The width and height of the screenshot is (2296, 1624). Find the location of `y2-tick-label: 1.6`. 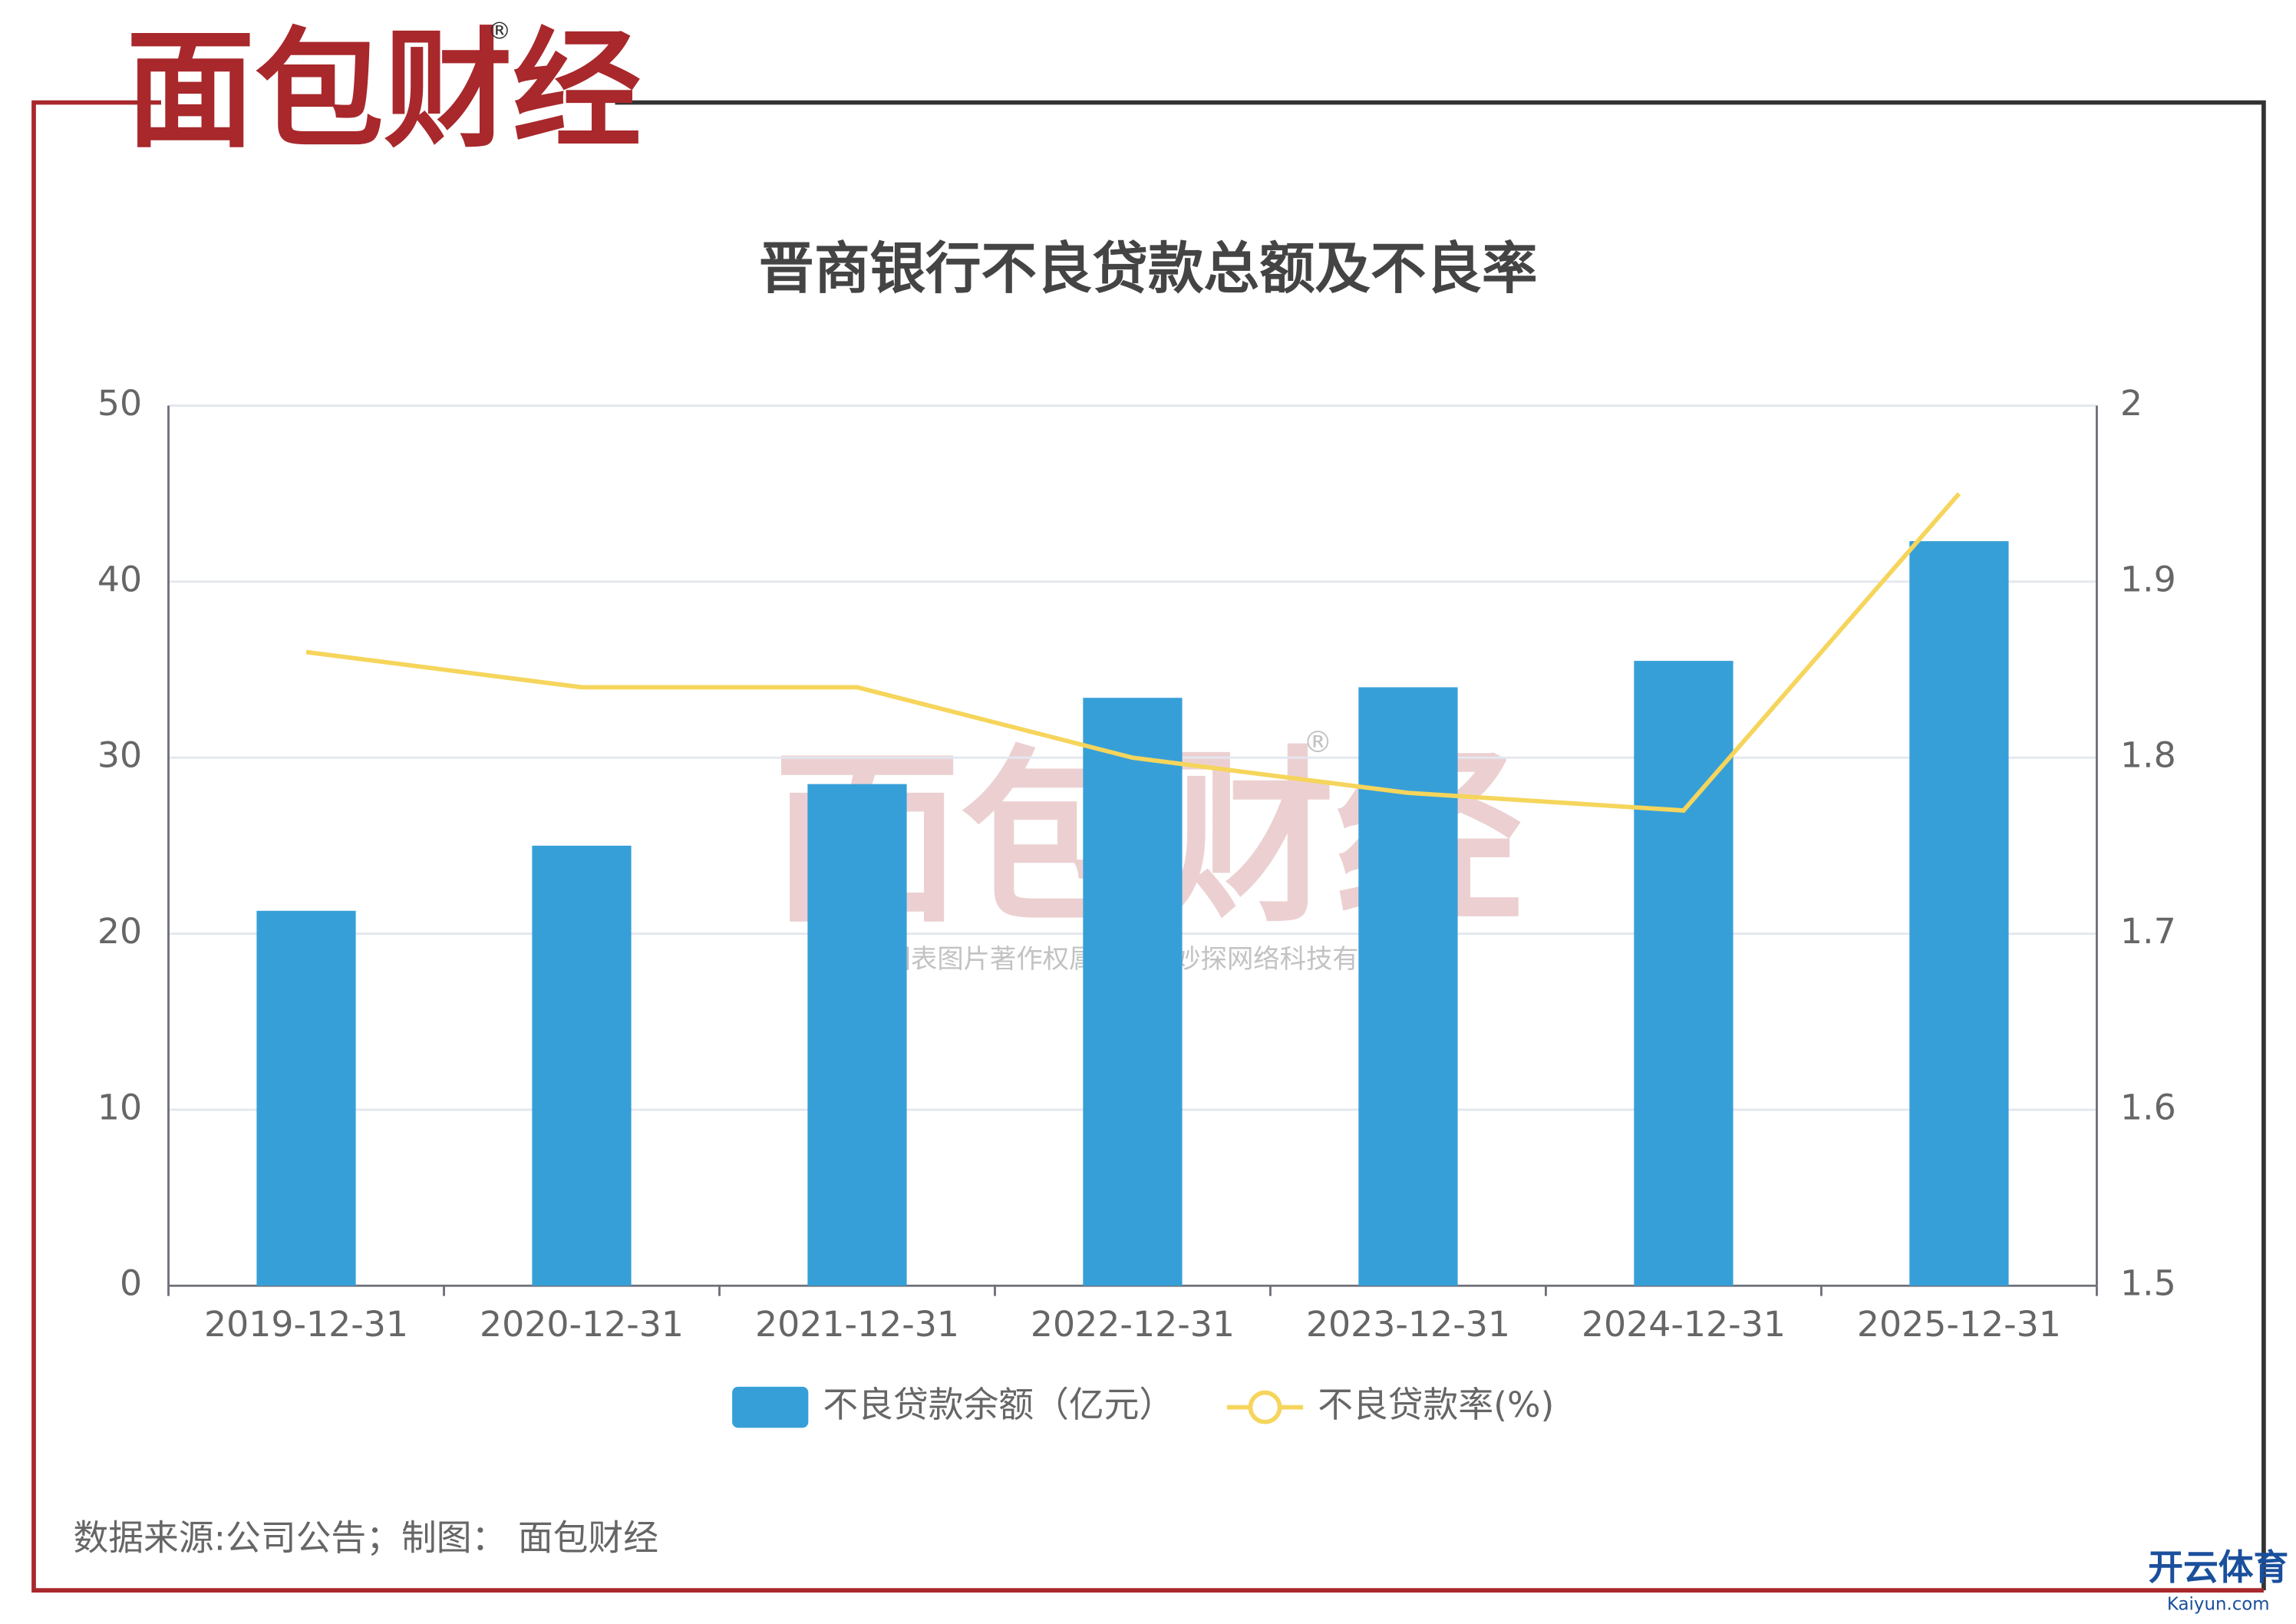

y2-tick-label: 1.6 is located at coordinates (2148, 1106).